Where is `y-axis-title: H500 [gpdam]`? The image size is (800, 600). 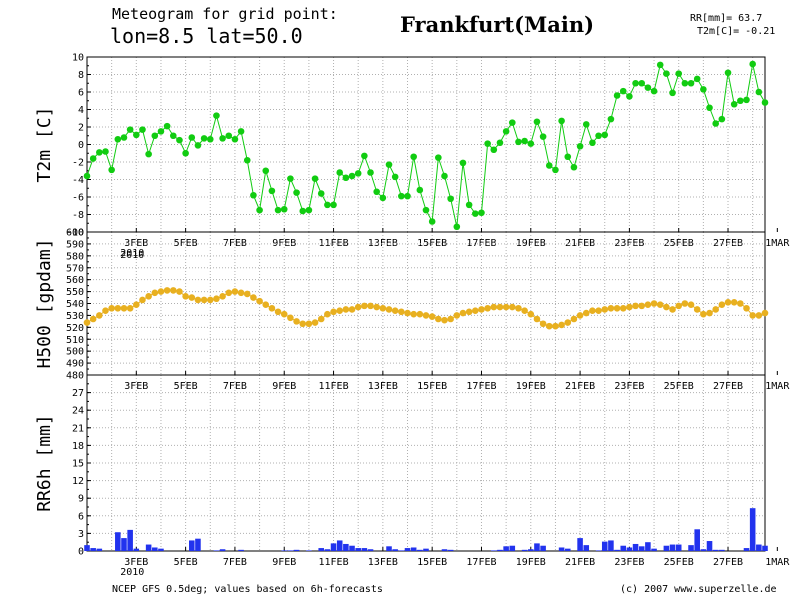
y-axis-title: H500 [gpdam] is located at coordinates (44, 303).